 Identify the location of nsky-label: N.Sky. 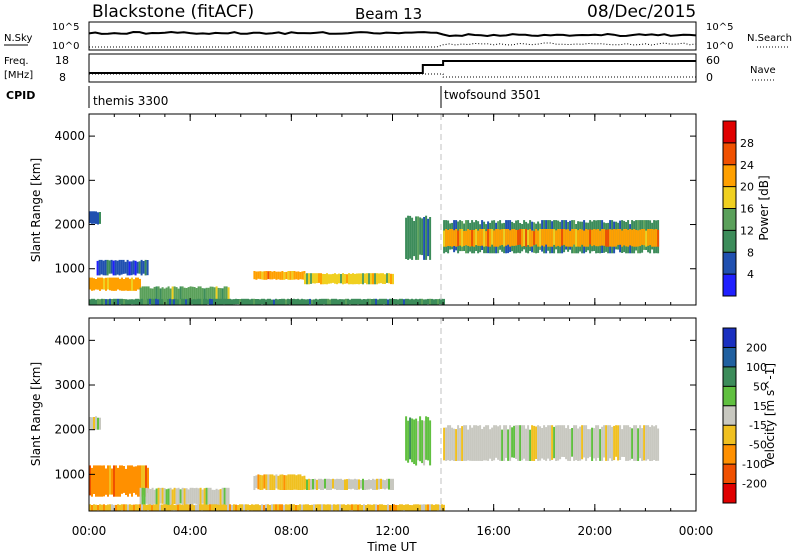
(18, 38).